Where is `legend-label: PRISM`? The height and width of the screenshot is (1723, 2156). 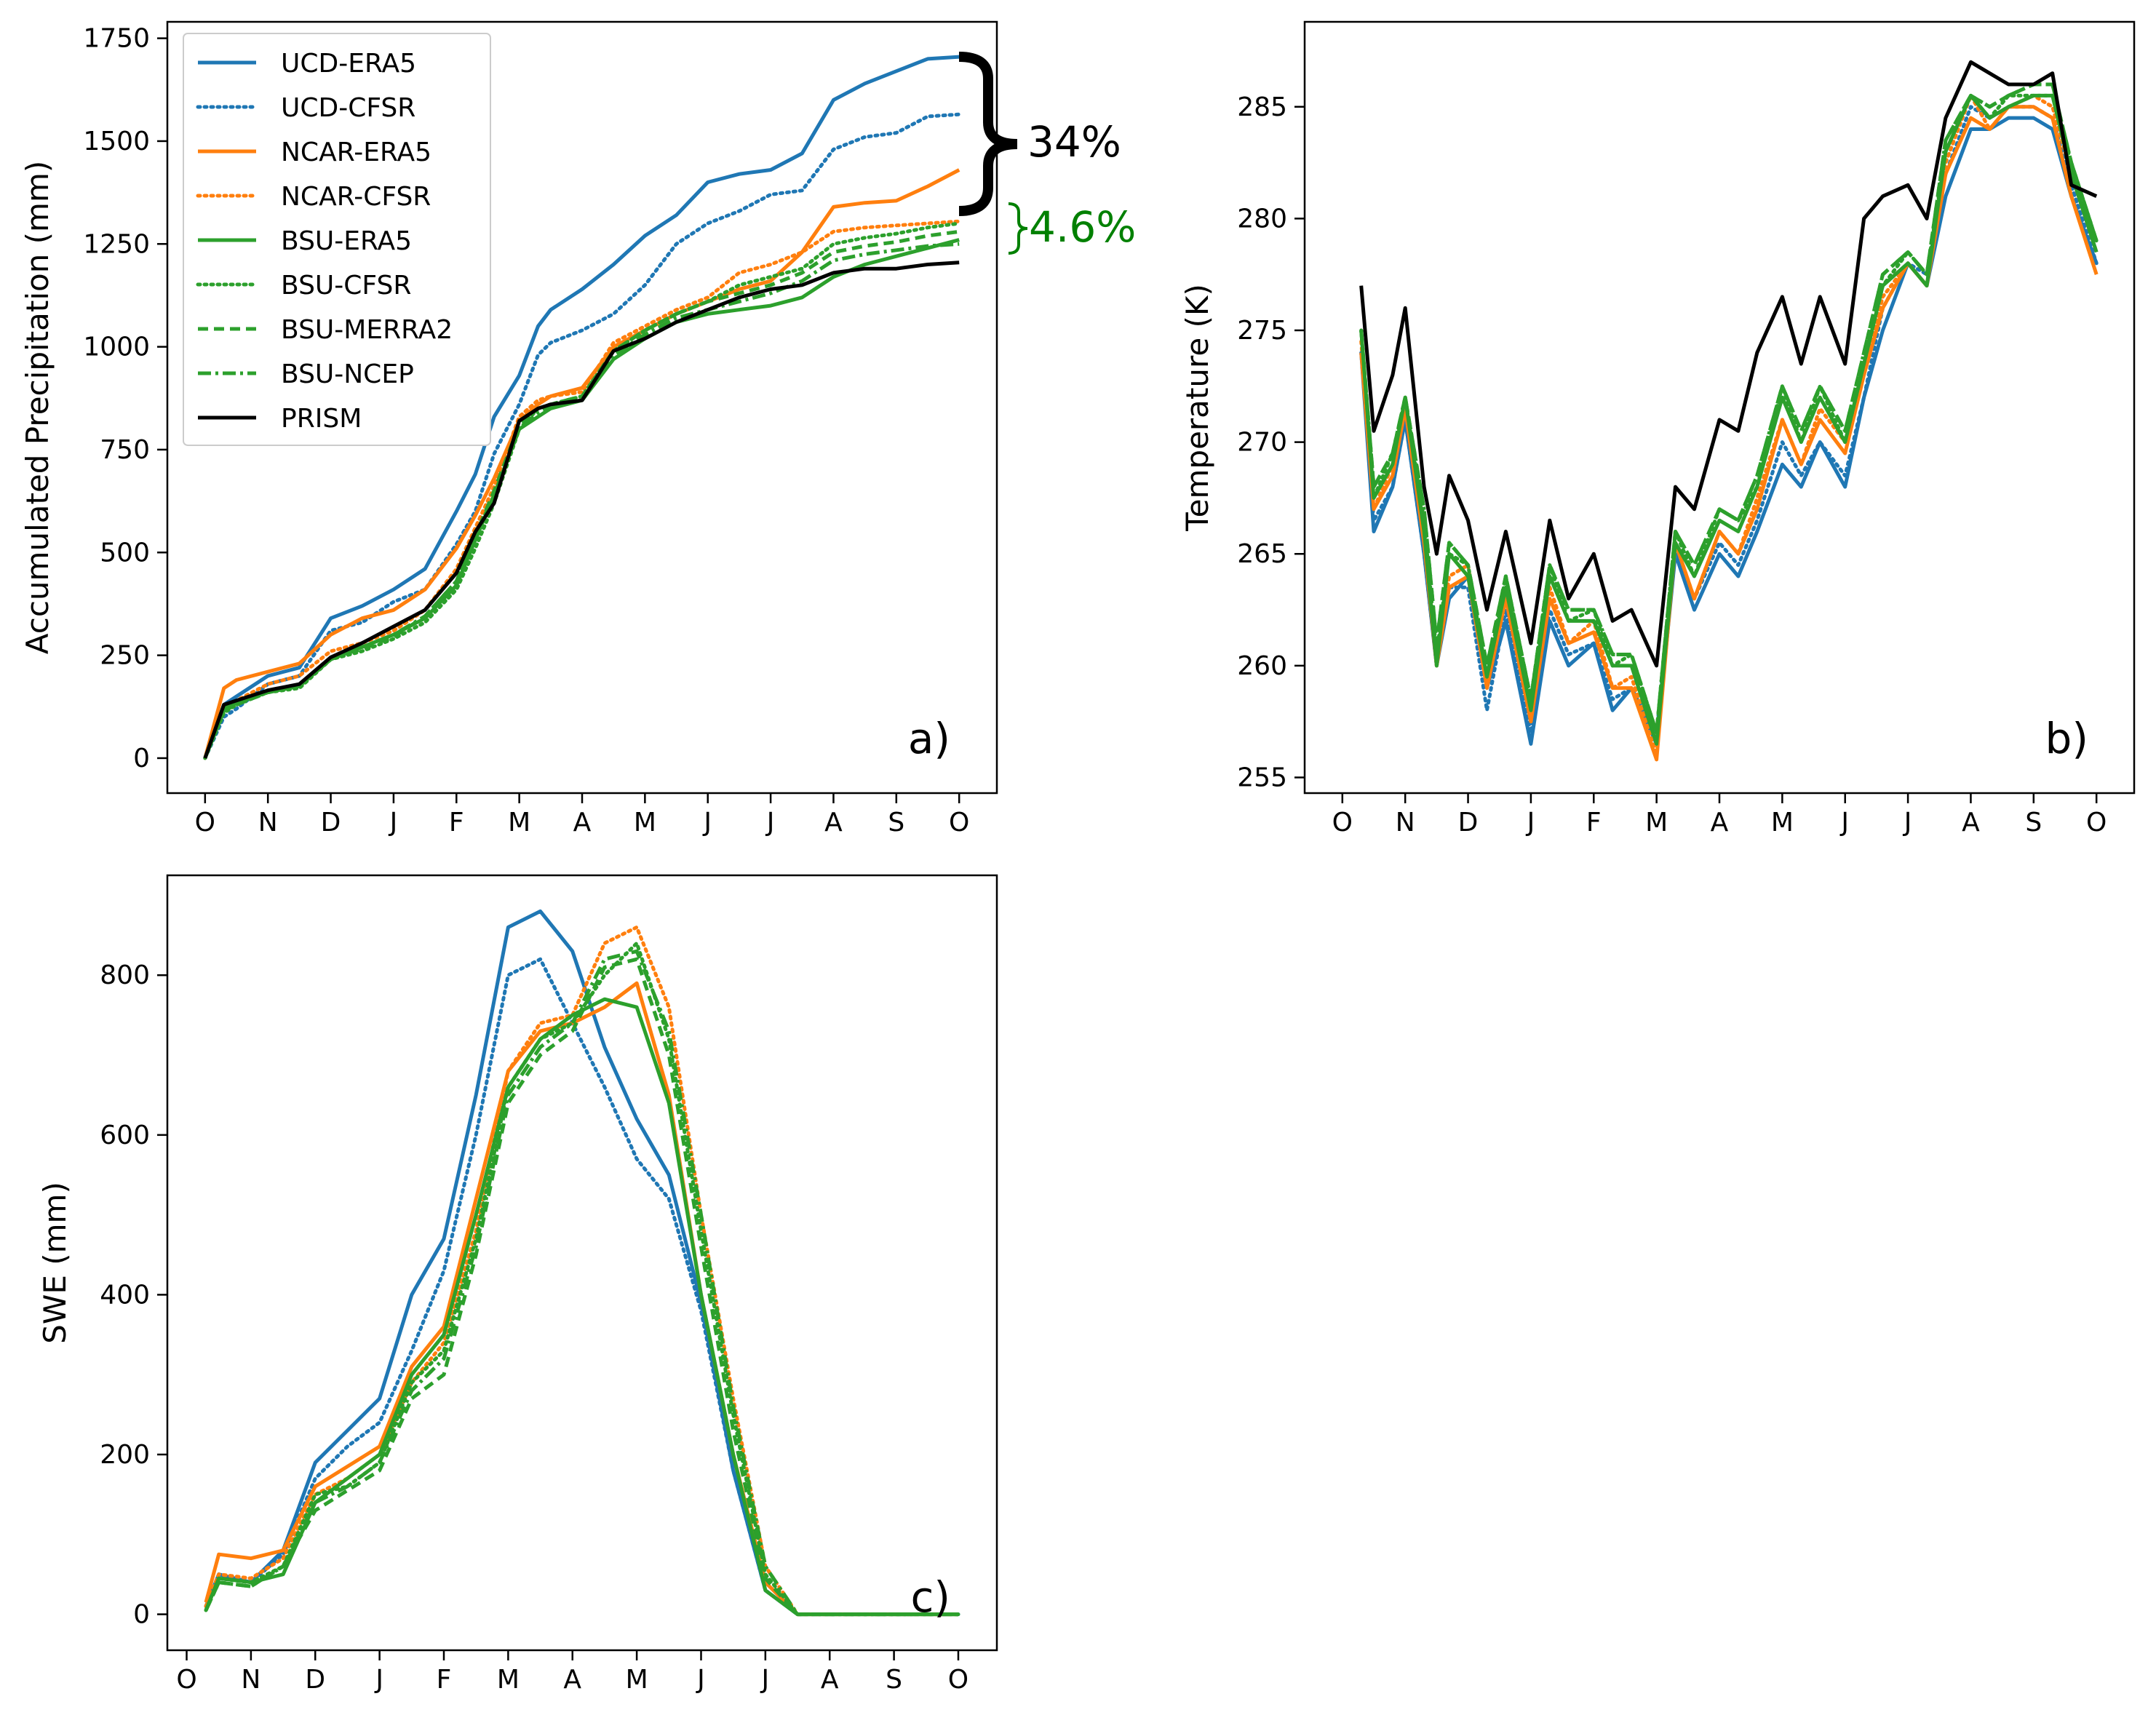
legend-label: PRISM is located at coordinates (321, 419).